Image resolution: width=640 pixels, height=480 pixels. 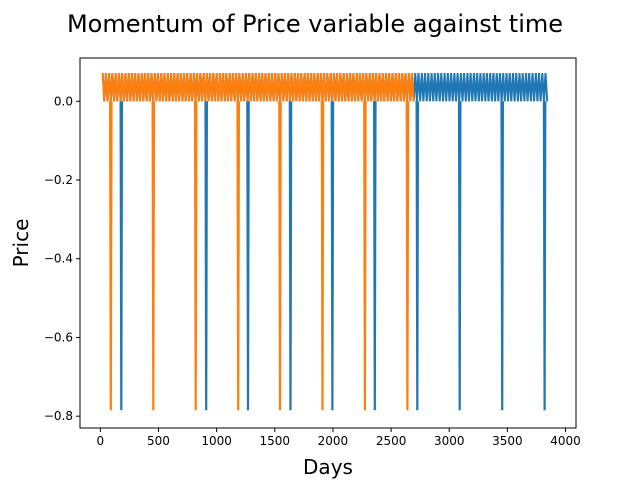 I want to click on y-tick-label: −0.4, so click(x=58, y=259).